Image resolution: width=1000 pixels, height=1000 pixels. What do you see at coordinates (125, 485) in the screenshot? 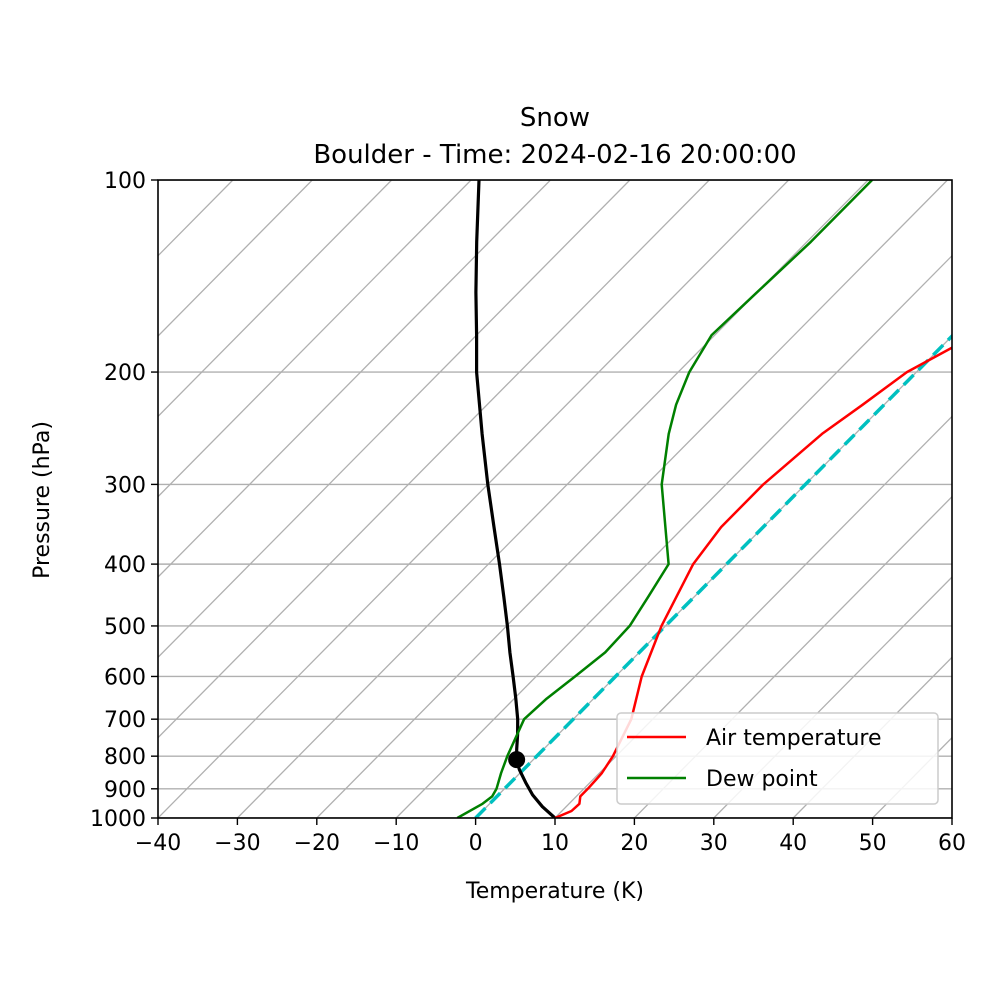
I see `y-tick-label: 300` at bounding box center [125, 485].